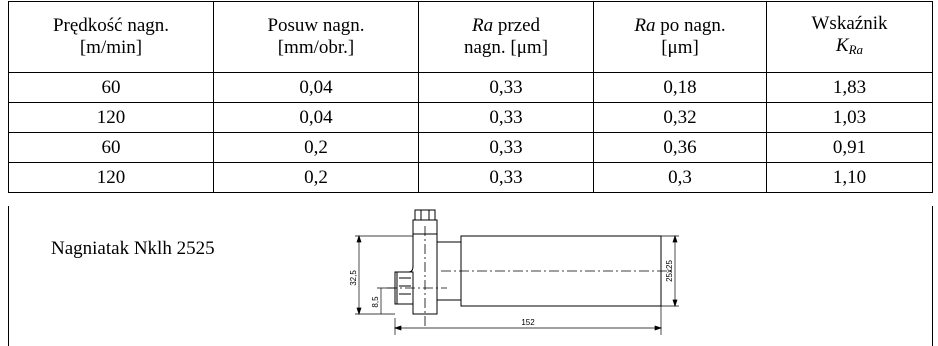 The width and height of the screenshot is (938, 346). Describe the element at coordinates (514, 272) in the screenshot. I see `tool-drawing: 32,5 8,5 25x25 152` at that location.